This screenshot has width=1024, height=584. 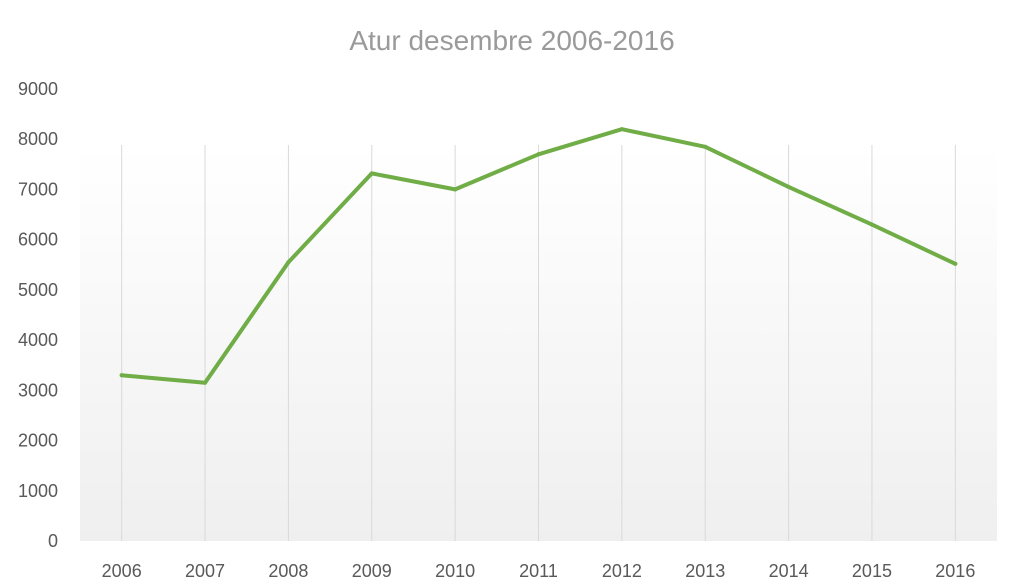 What do you see at coordinates (38, 89) in the screenshot?
I see `y-tick-label: 9000` at bounding box center [38, 89].